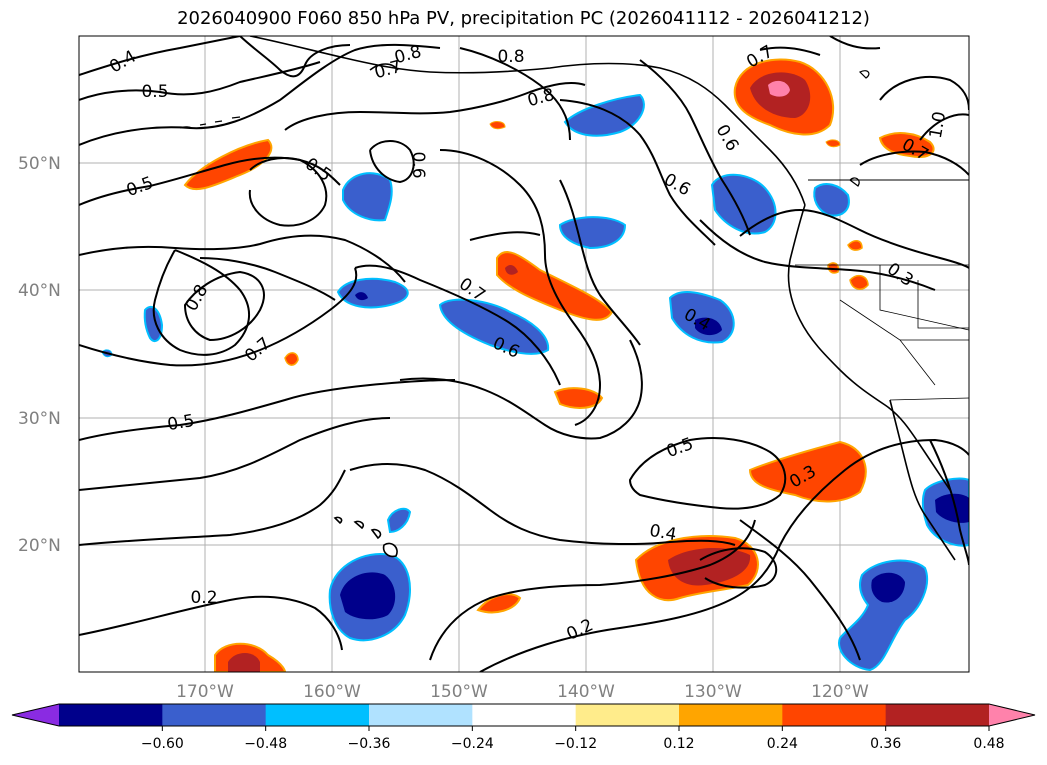 This screenshot has height=765, width=1047. What do you see at coordinates (418, 164) in the screenshot?
I see `contour-label: 0.6` at bounding box center [418, 164].